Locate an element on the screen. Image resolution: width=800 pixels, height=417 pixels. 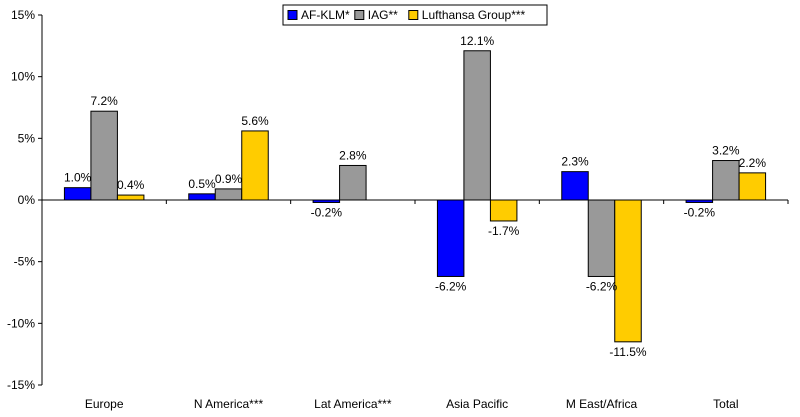
y-tick-label: 0% is located at coordinates (27, 200).